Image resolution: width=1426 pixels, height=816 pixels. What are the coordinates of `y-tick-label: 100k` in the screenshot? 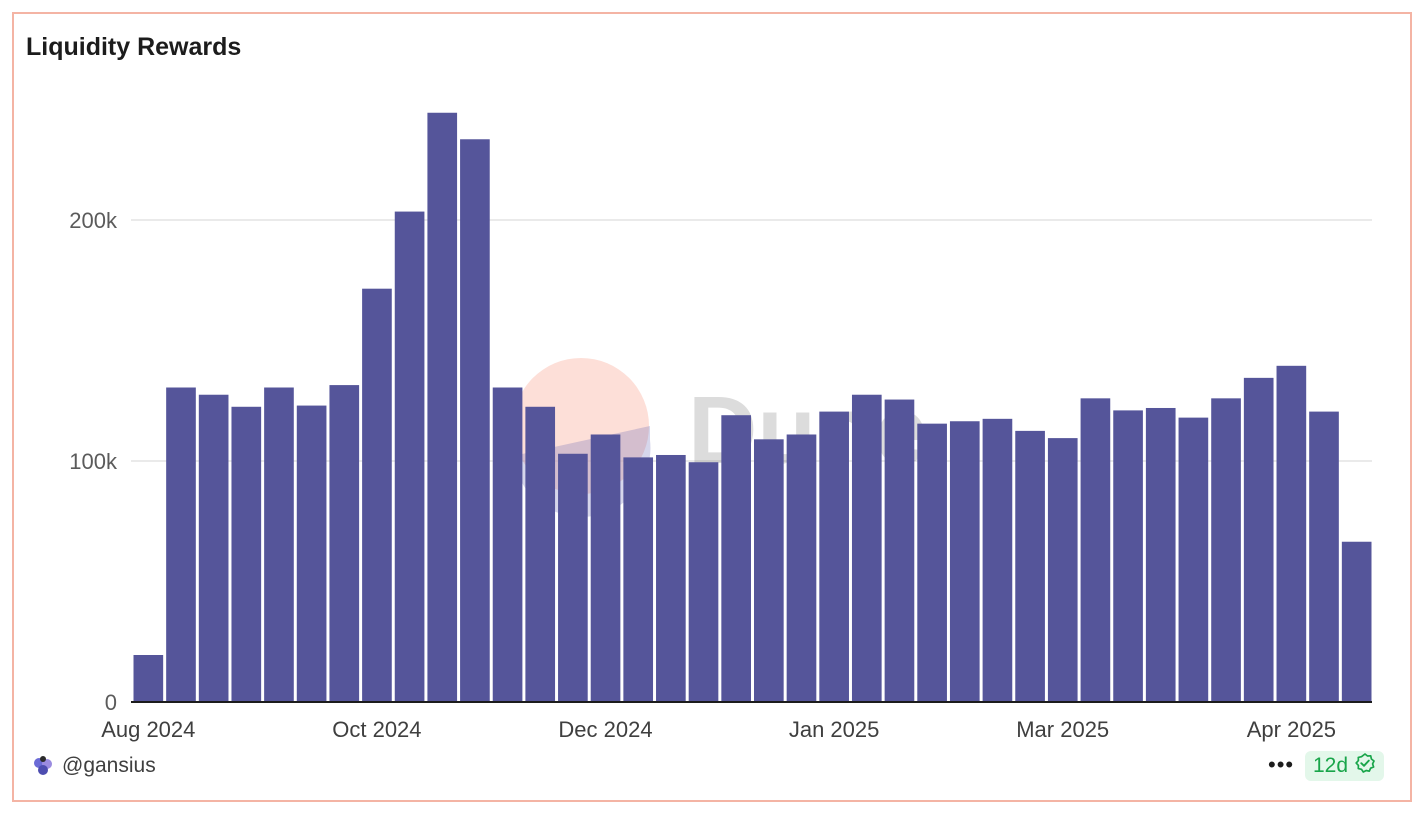 It's located at (93, 461).